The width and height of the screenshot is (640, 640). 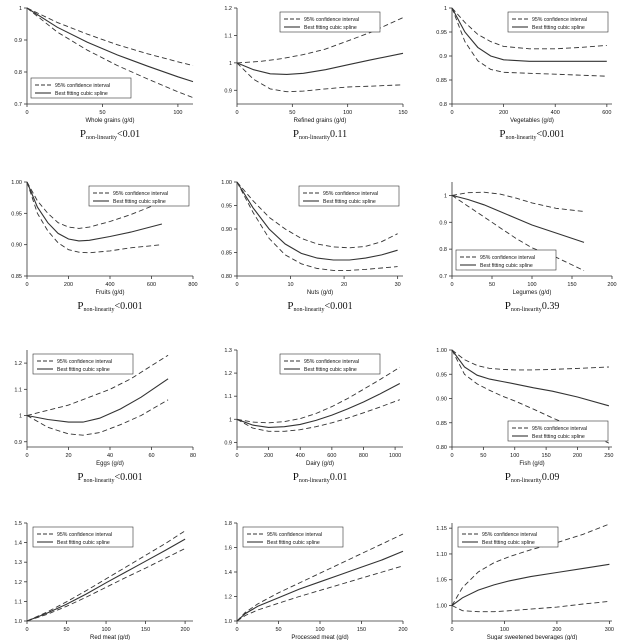 I want to click on y-tick-label: 1.3, so click(x=18, y=563).